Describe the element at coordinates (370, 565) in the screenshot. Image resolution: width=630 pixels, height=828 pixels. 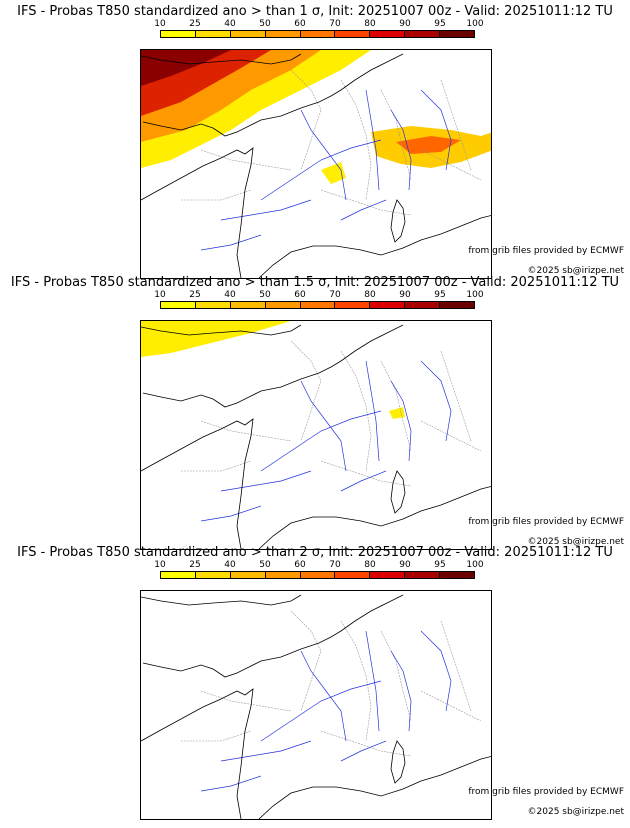
I see `colorbar-tick-label: 80` at that location.